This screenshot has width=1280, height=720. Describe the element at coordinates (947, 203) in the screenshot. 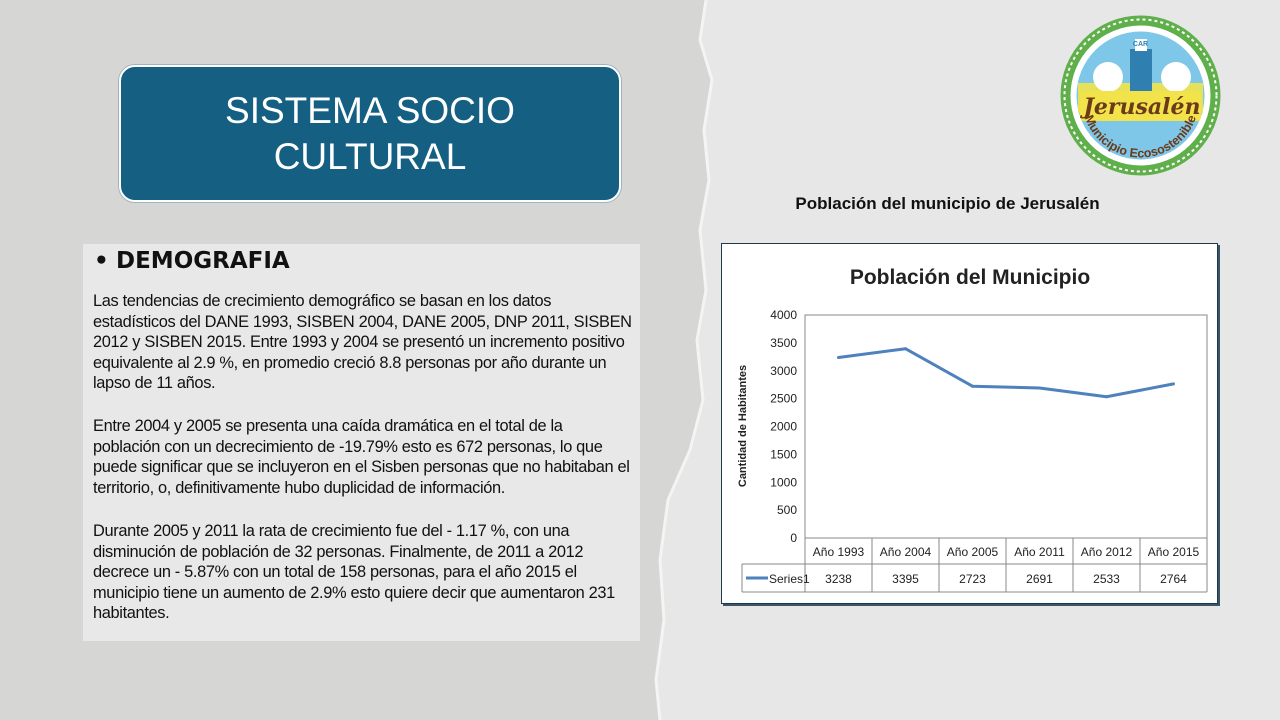

I see `chart-caption: Población del municipio de Jerusalén` at that location.